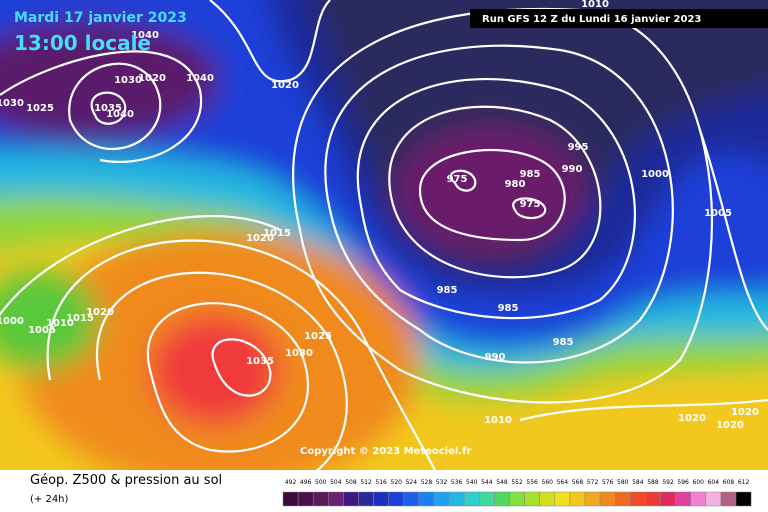 Image resolution: width=768 pixels, height=512 pixels. What do you see at coordinates (655, 174) in the screenshot?
I see `isobar-label: 1000` at bounding box center [655, 174].